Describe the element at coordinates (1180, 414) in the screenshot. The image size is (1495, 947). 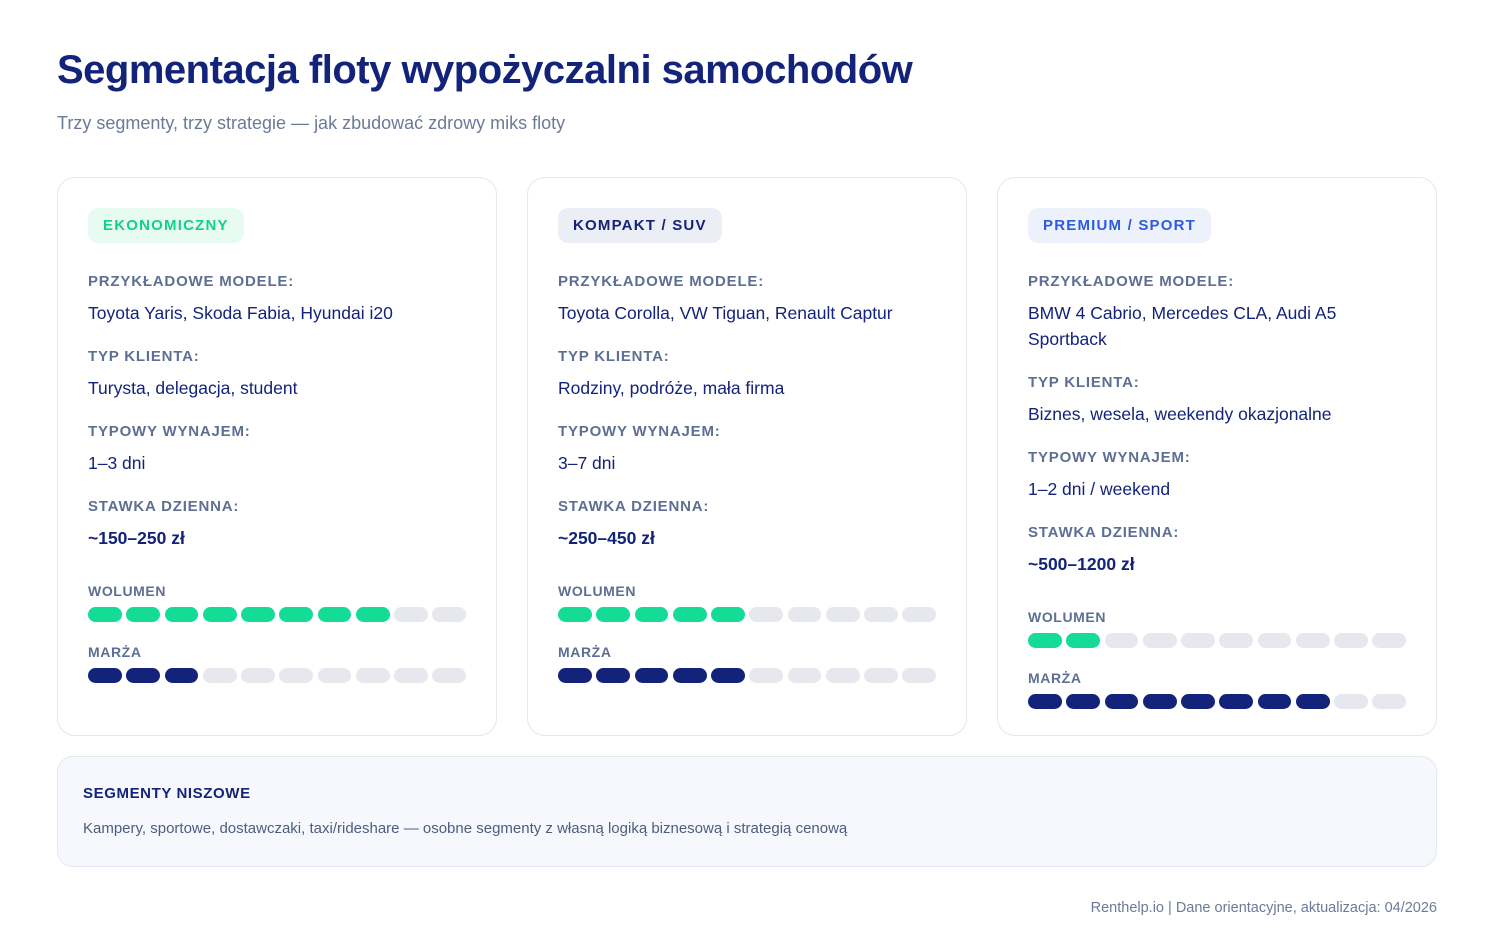
I see `client-value: Biznes, wesela, weekendy okazjonalne` at that location.